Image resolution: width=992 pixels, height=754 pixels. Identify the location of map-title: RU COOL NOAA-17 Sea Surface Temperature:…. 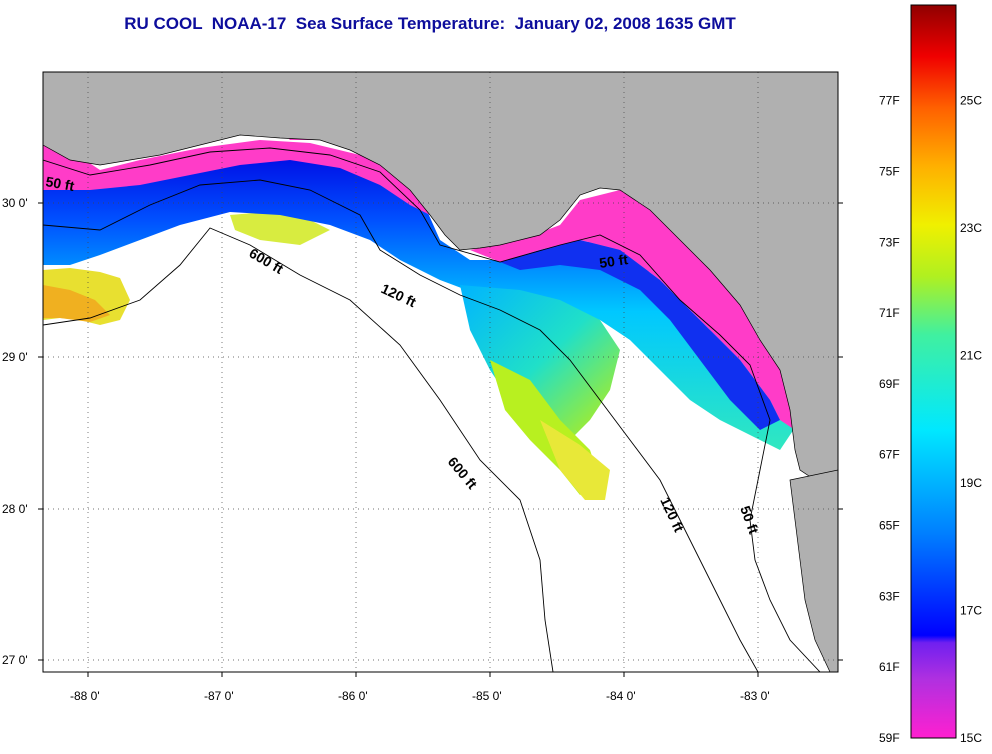
(430, 23).